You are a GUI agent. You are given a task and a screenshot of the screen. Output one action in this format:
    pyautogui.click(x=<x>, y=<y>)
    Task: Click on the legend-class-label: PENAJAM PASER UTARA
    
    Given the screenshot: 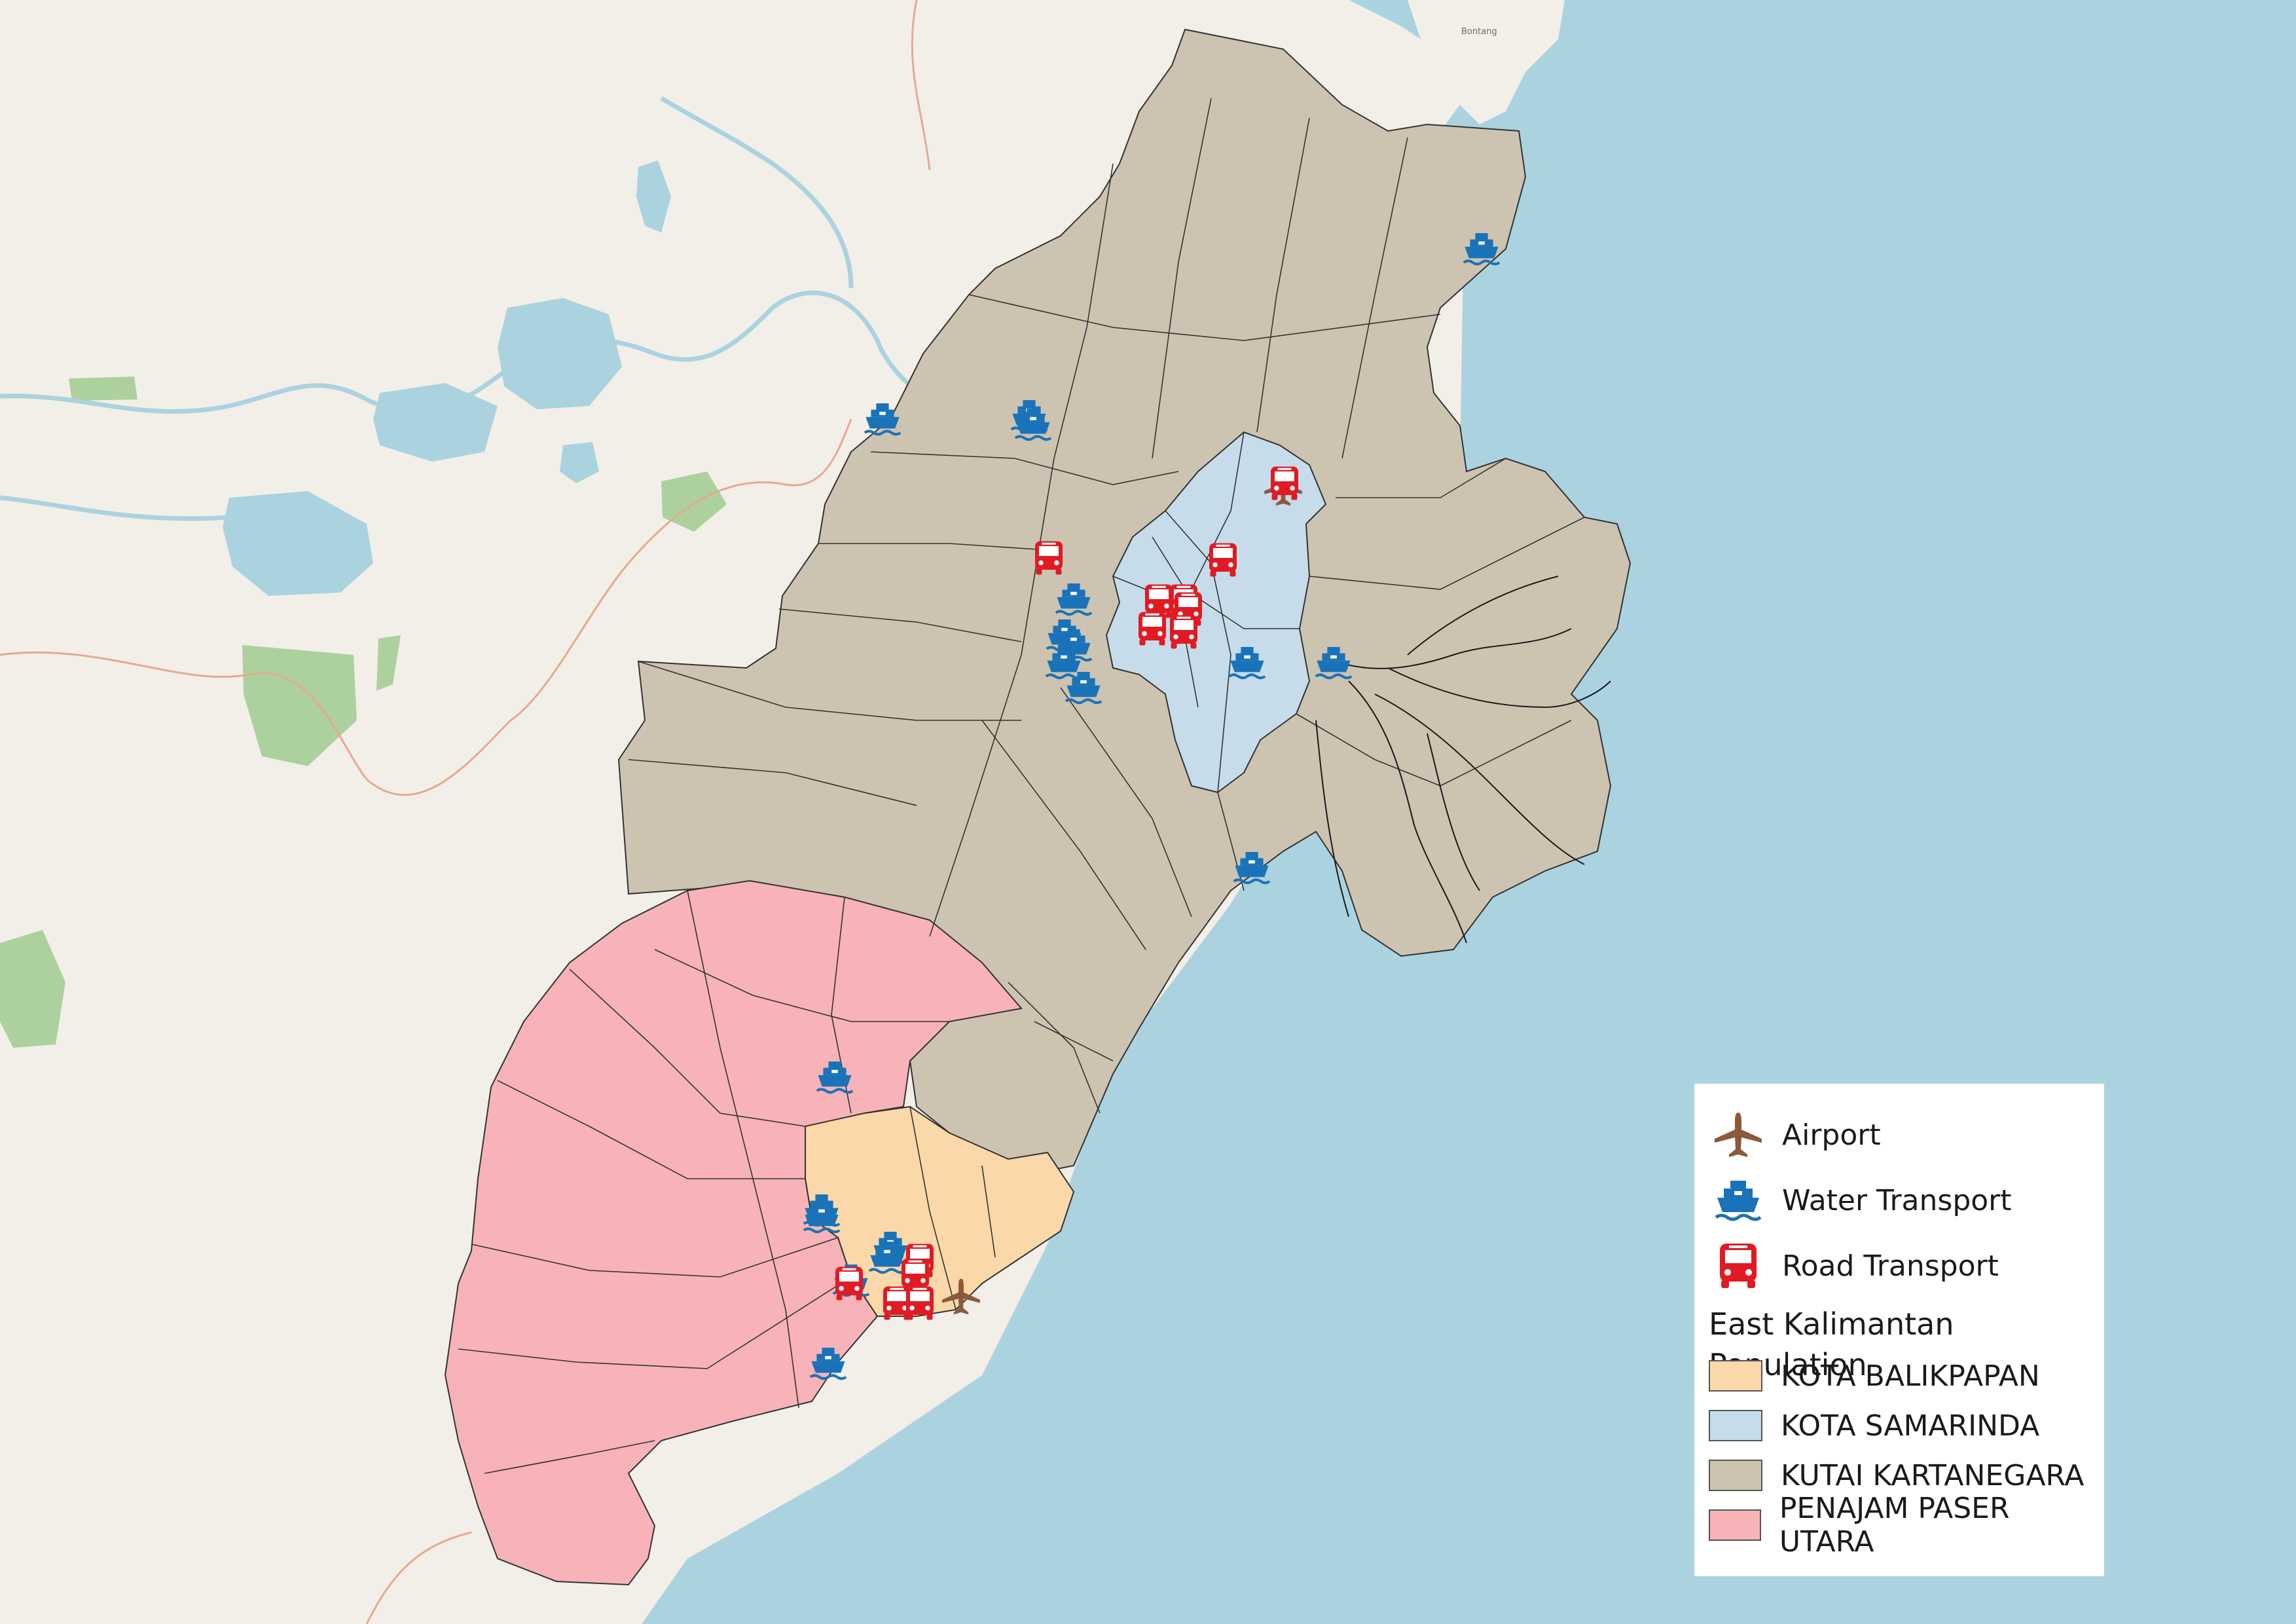 What is the action you would take?
    pyautogui.click(x=1894, y=1525)
    